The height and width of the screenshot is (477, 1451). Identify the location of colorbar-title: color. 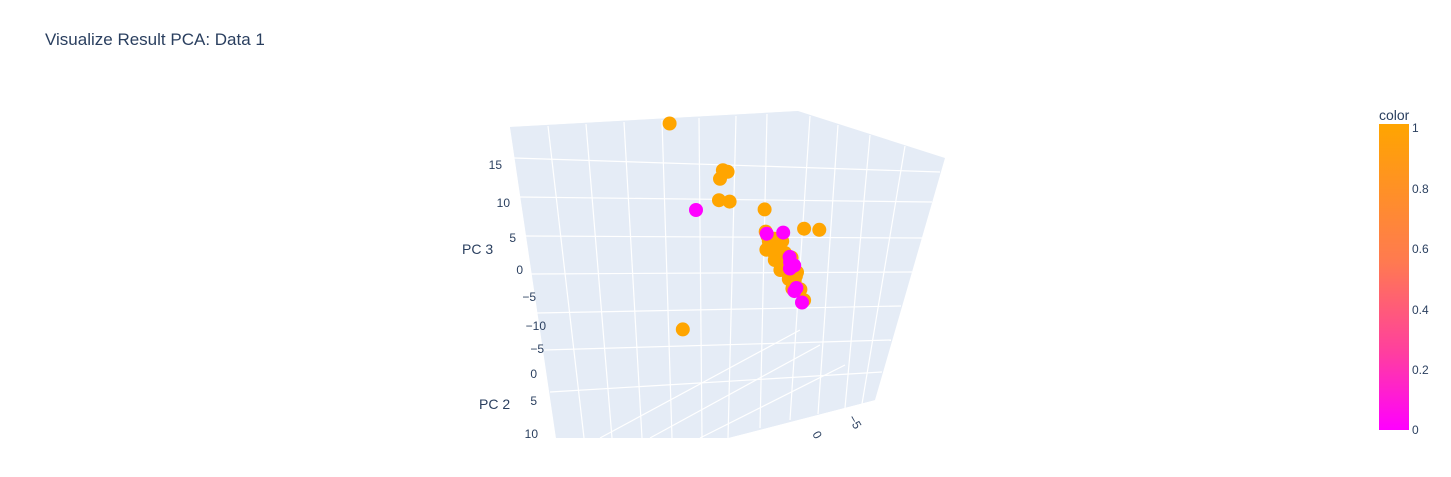
(1394, 115).